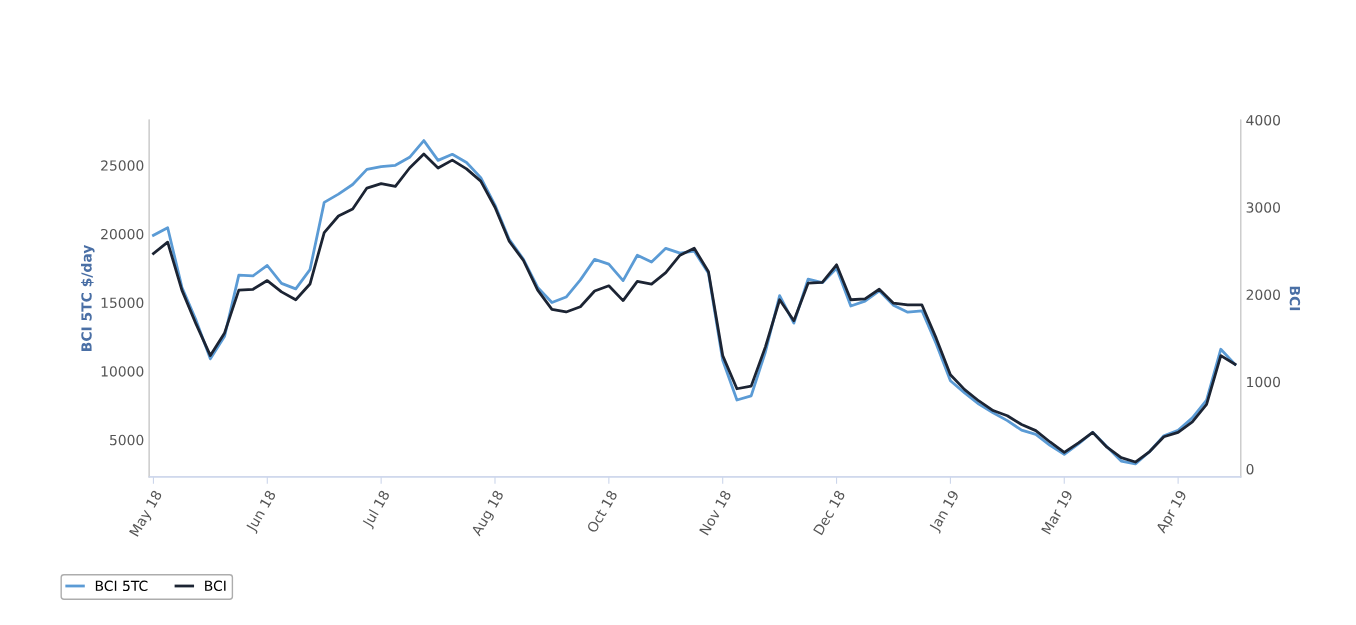 Image resolution: width=1356 pixels, height=625 pixels. I want to click on y2-tick-label: 2000, so click(1263, 294).